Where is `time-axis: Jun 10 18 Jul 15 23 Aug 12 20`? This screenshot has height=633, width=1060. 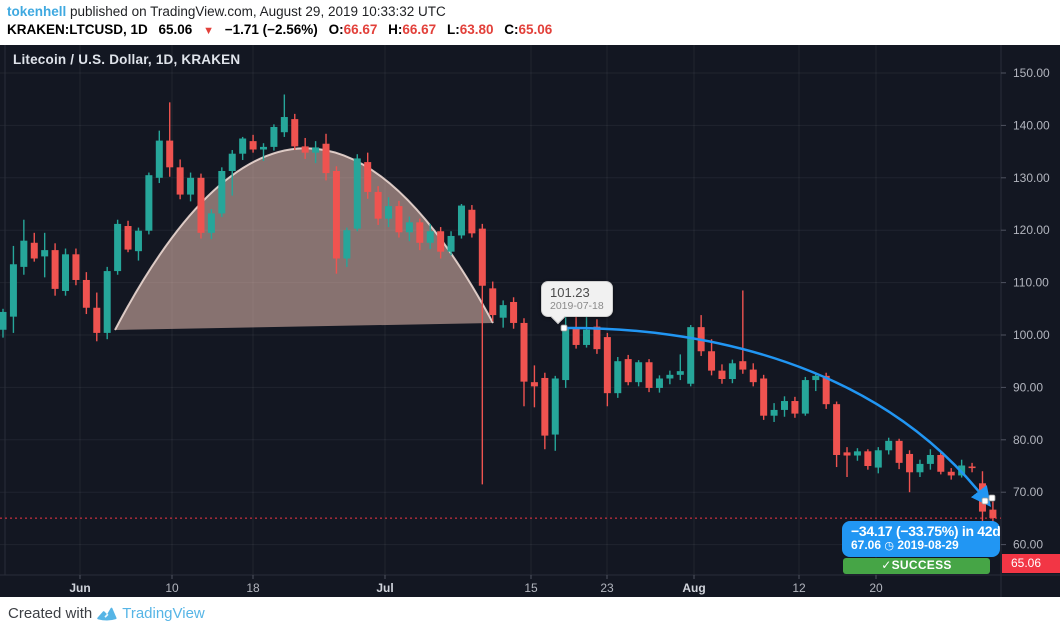
time-axis: Jun 10 18 Jul 15 23 Aug 12 20 is located at coordinates (476, 585).